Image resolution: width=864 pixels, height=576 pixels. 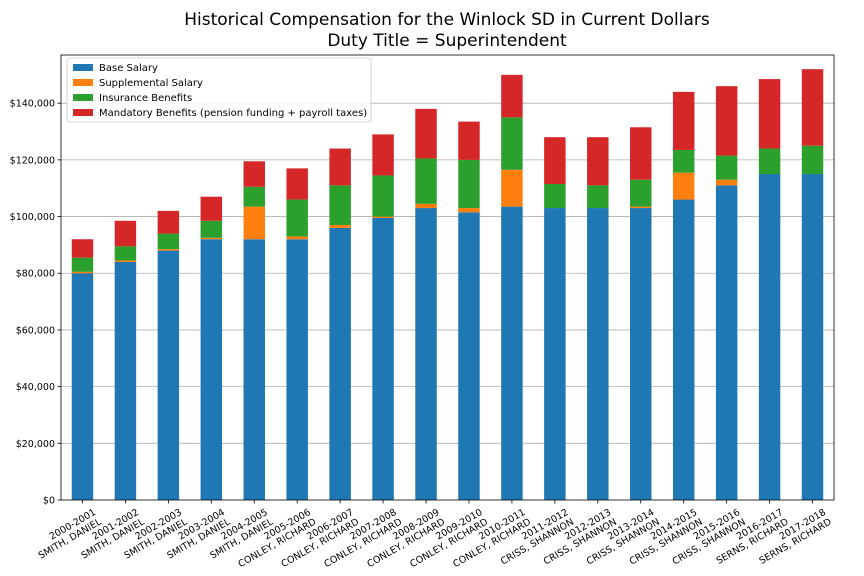 What do you see at coordinates (35, 387) in the screenshot?
I see `y-tick-label: $40,000` at bounding box center [35, 387].